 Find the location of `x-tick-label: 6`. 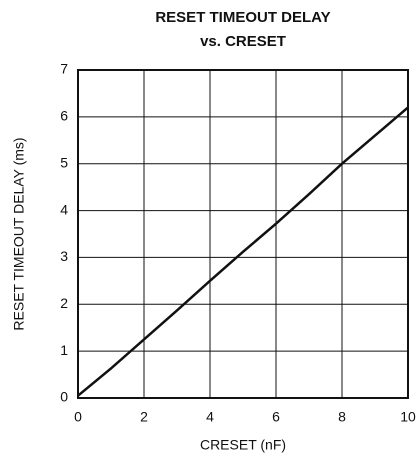

x-tick-label: 6 is located at coordinates (276, 417).